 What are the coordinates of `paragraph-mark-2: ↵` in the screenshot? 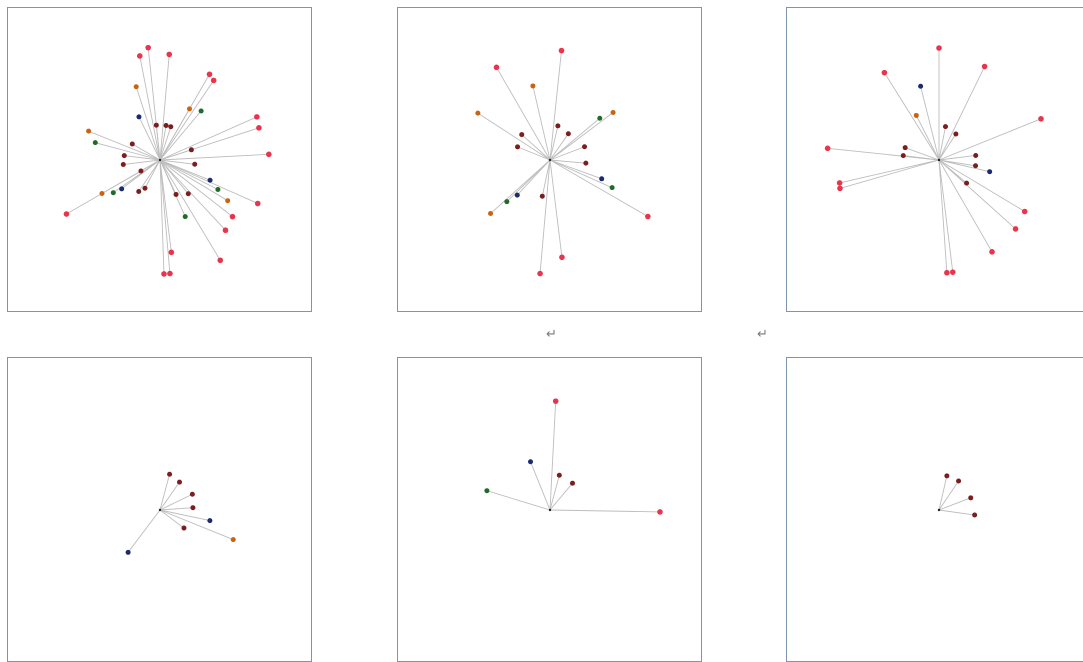 It's located at (762, 334).